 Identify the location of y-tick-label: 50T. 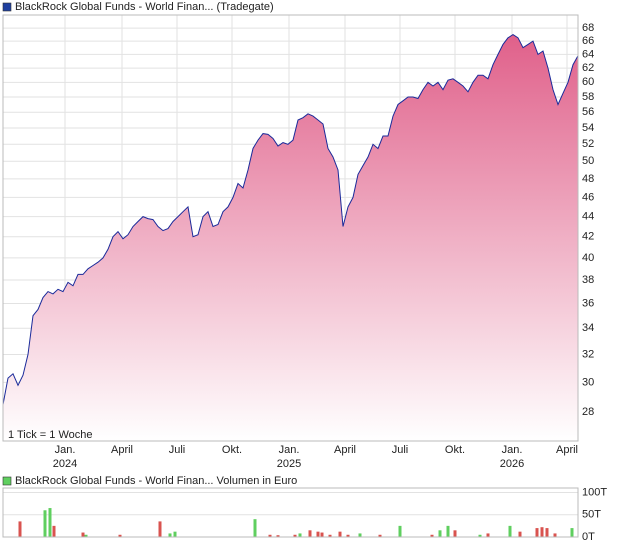
(591, 515).